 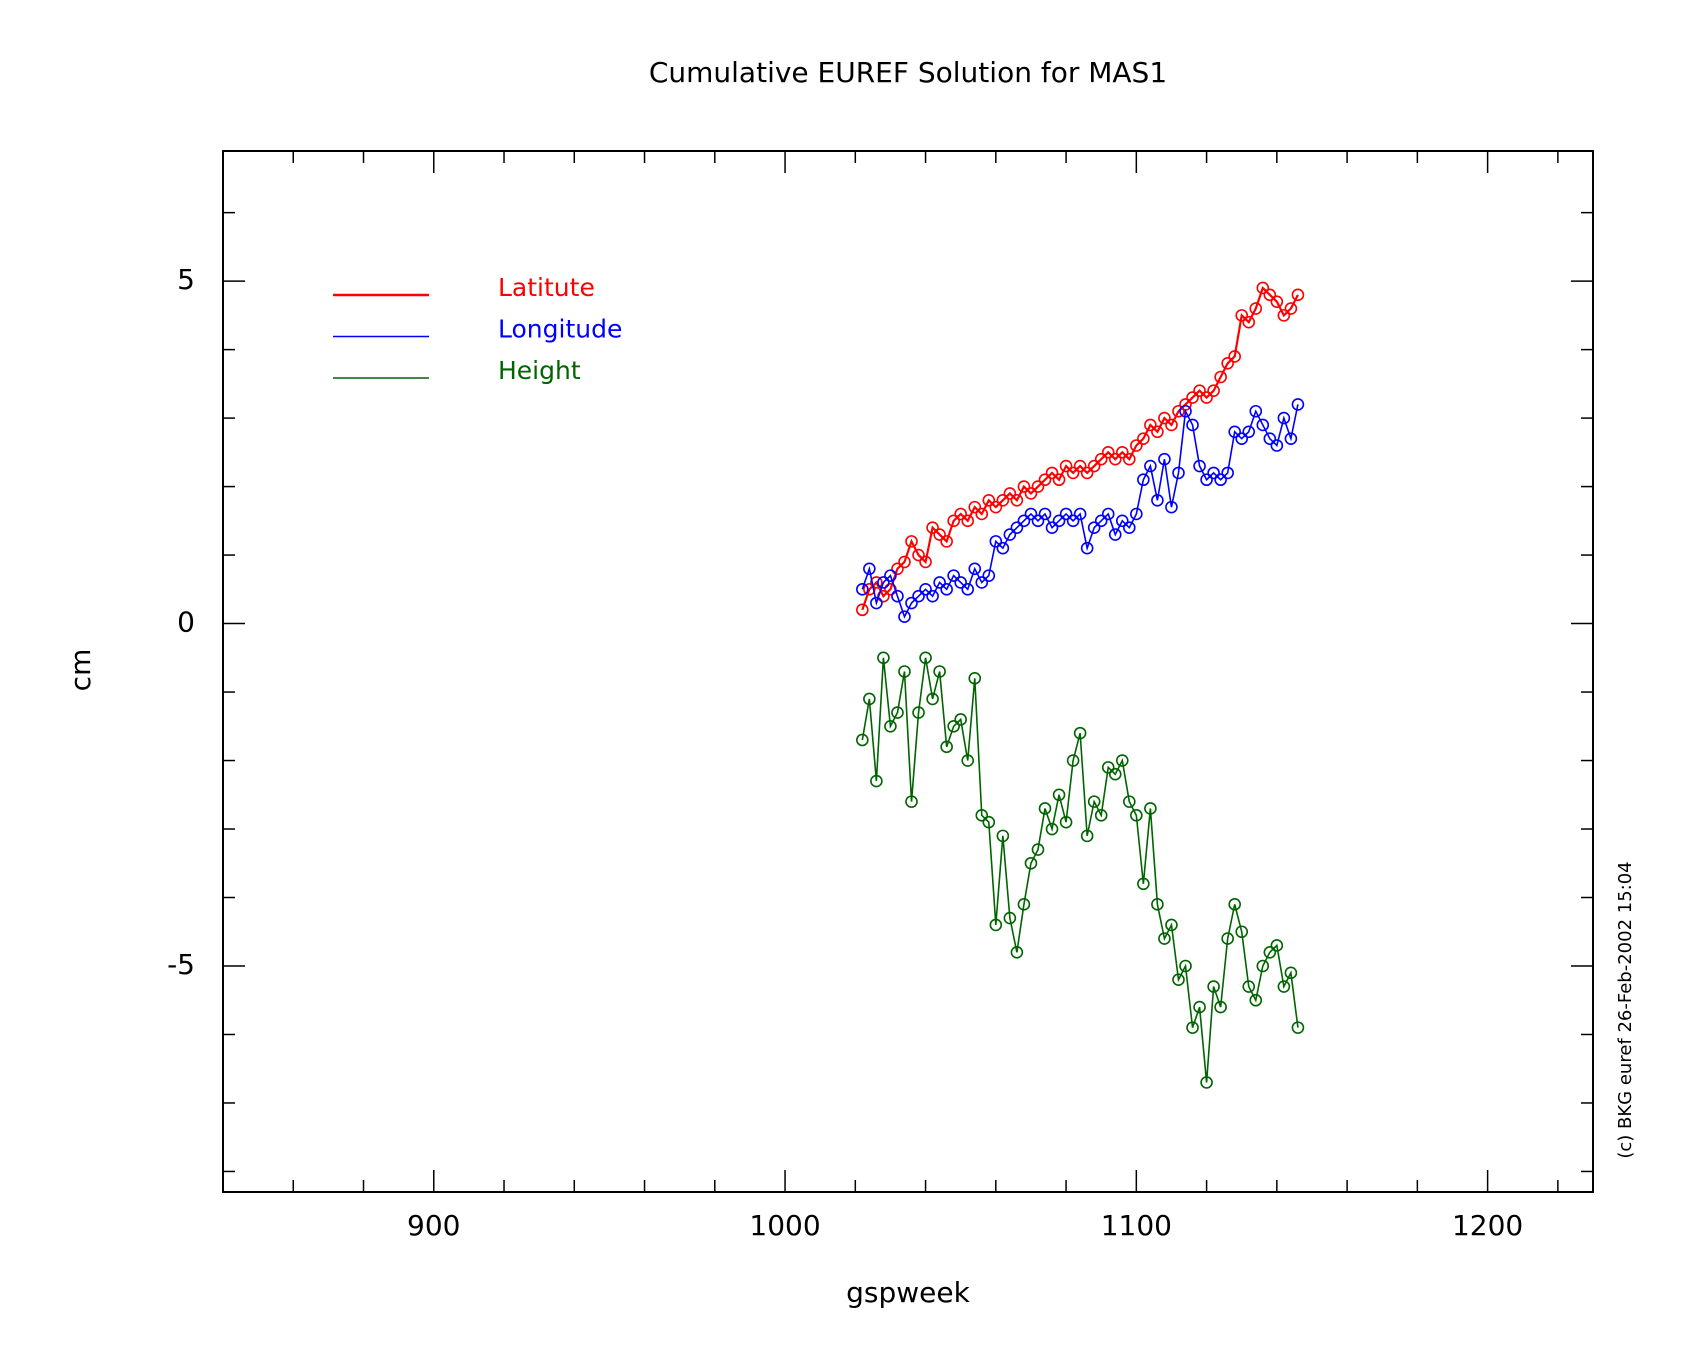 I want to click on x-tick-label: 900, so click(x=433, y=1225).